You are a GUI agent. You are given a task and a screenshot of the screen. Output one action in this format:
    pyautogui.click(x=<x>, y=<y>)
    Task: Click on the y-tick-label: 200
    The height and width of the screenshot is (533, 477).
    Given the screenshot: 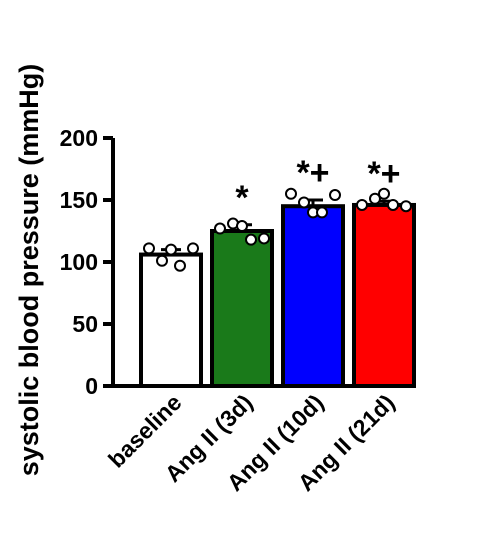 What is the action you would take?
    pyautogui.click(x=79, y=138)
    